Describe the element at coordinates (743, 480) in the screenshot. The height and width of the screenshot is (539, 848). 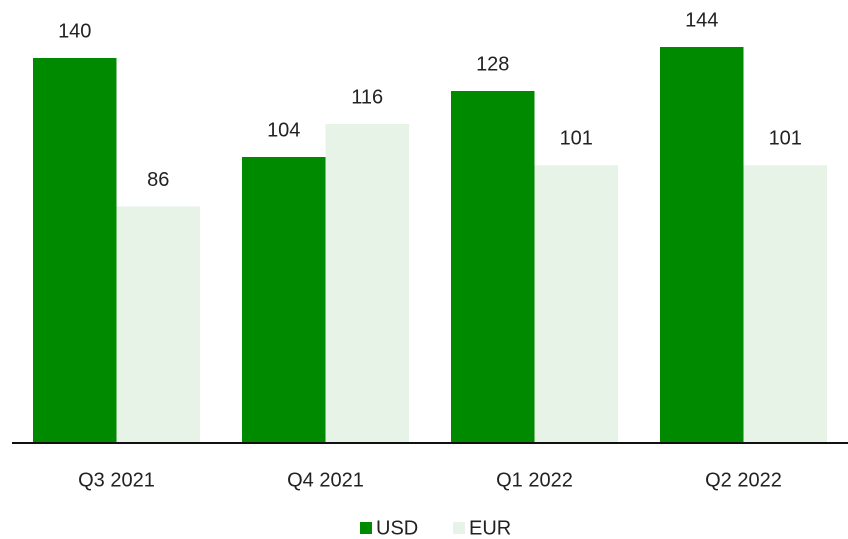
I see `x-tick-label: Q2 2022` at that location.